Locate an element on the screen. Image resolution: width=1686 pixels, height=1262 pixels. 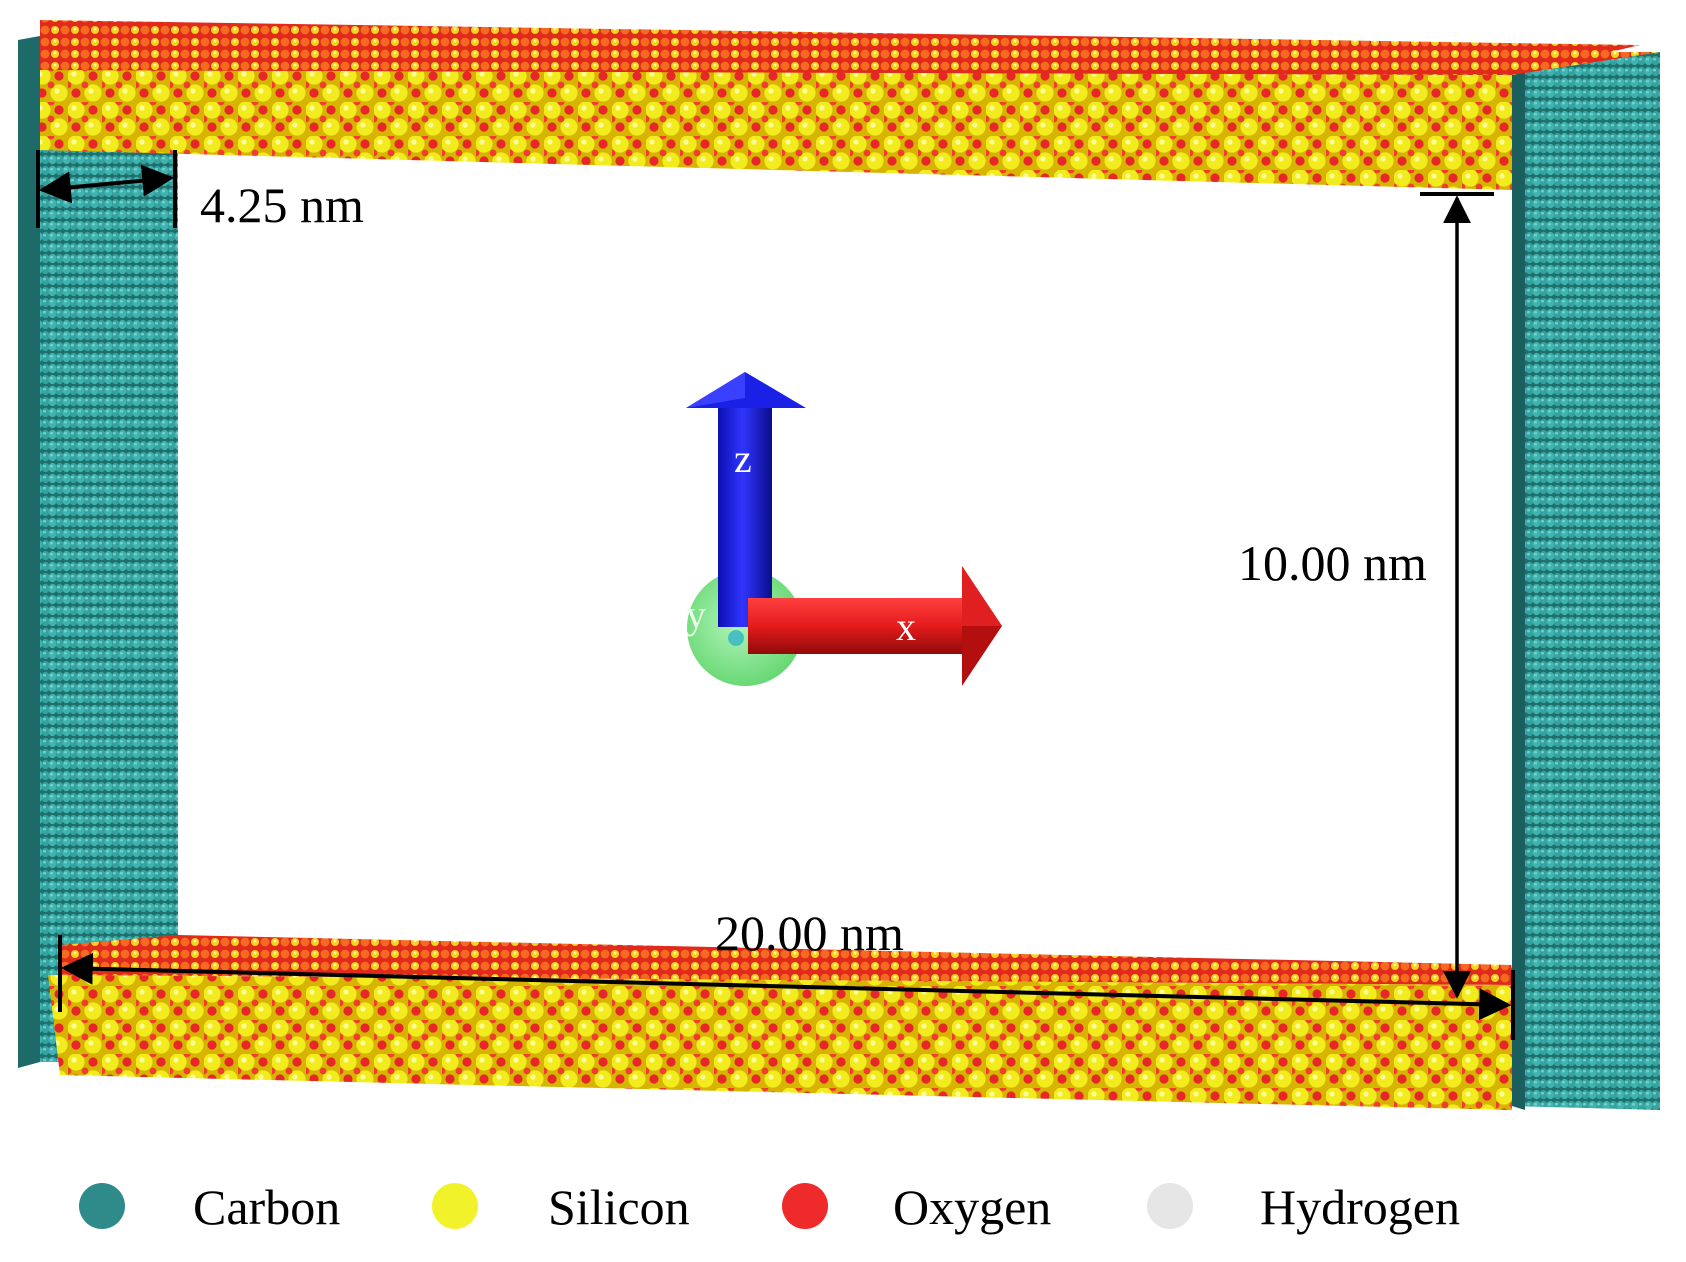
dimension-wall-thickness: 4.25 nm is located at coordinates (200, 191).